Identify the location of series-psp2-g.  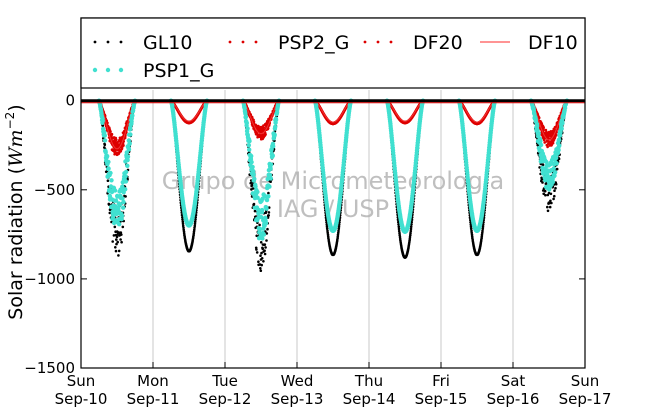
(333, 128).